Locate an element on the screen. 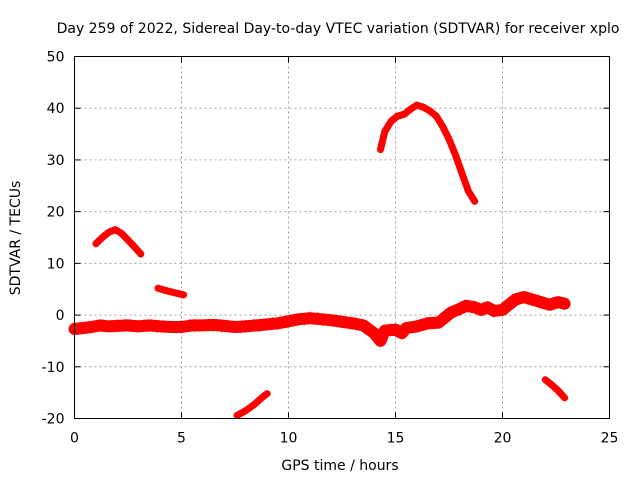 The width and height of the screenshot is (640, 480). y-tick-label: 20 is located at coordinates (56, 213).